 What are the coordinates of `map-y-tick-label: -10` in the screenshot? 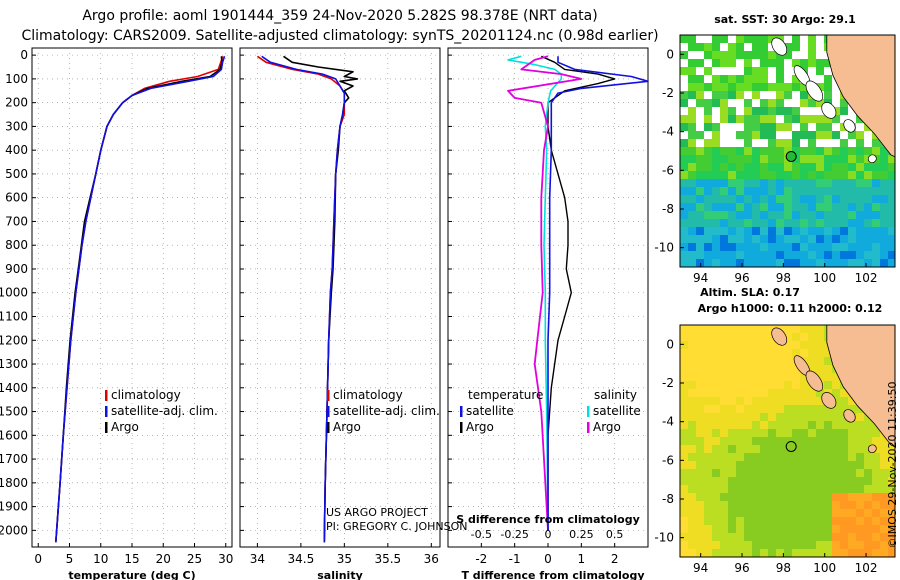 It's located at (664, 538).